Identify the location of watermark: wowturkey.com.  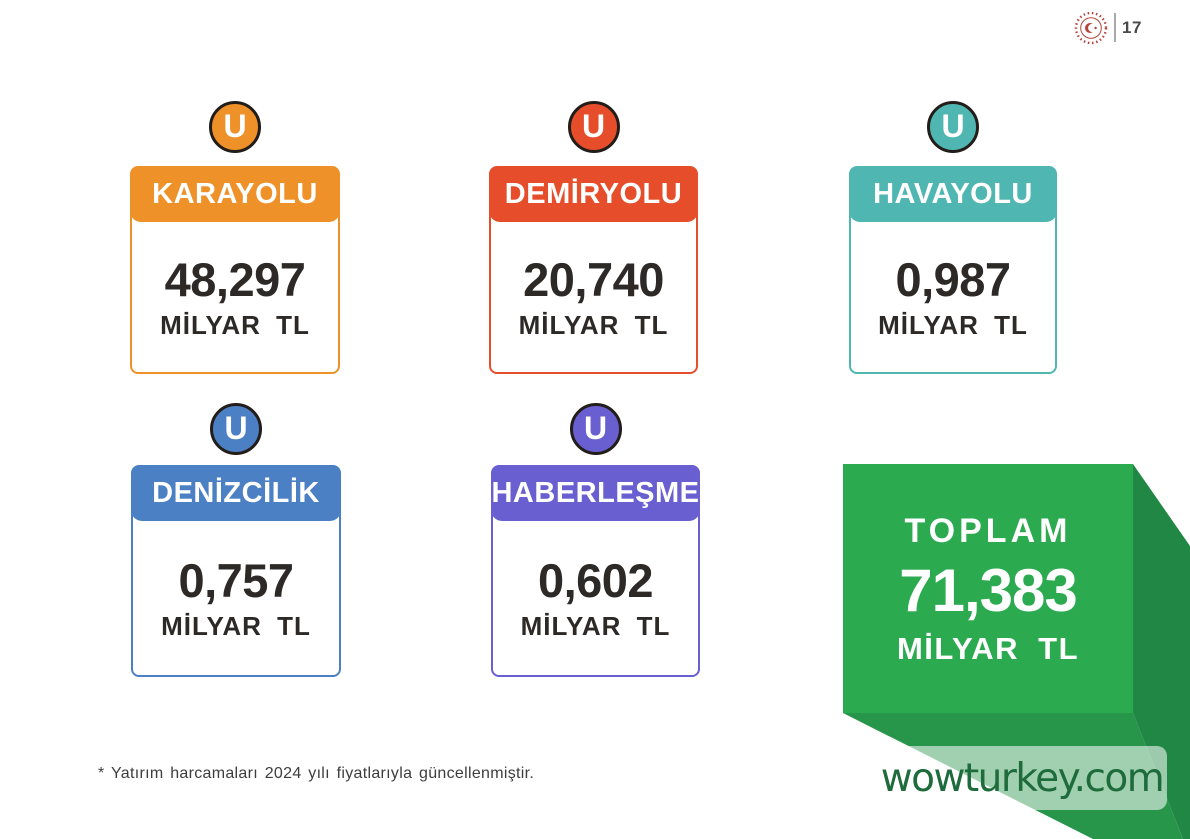
(1022, 778).